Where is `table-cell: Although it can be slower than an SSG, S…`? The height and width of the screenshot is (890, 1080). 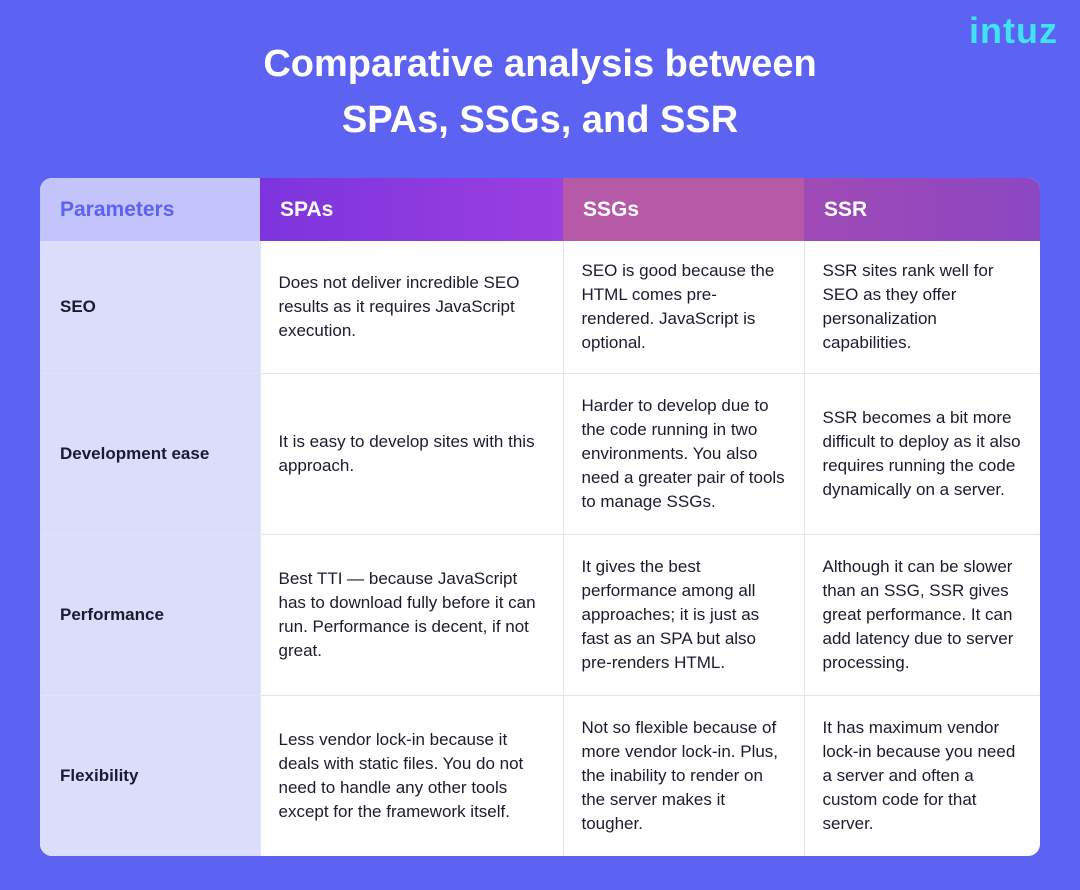 table-cell: Although it can be slower than an SSG, S… is located at coordinates (921, 615).